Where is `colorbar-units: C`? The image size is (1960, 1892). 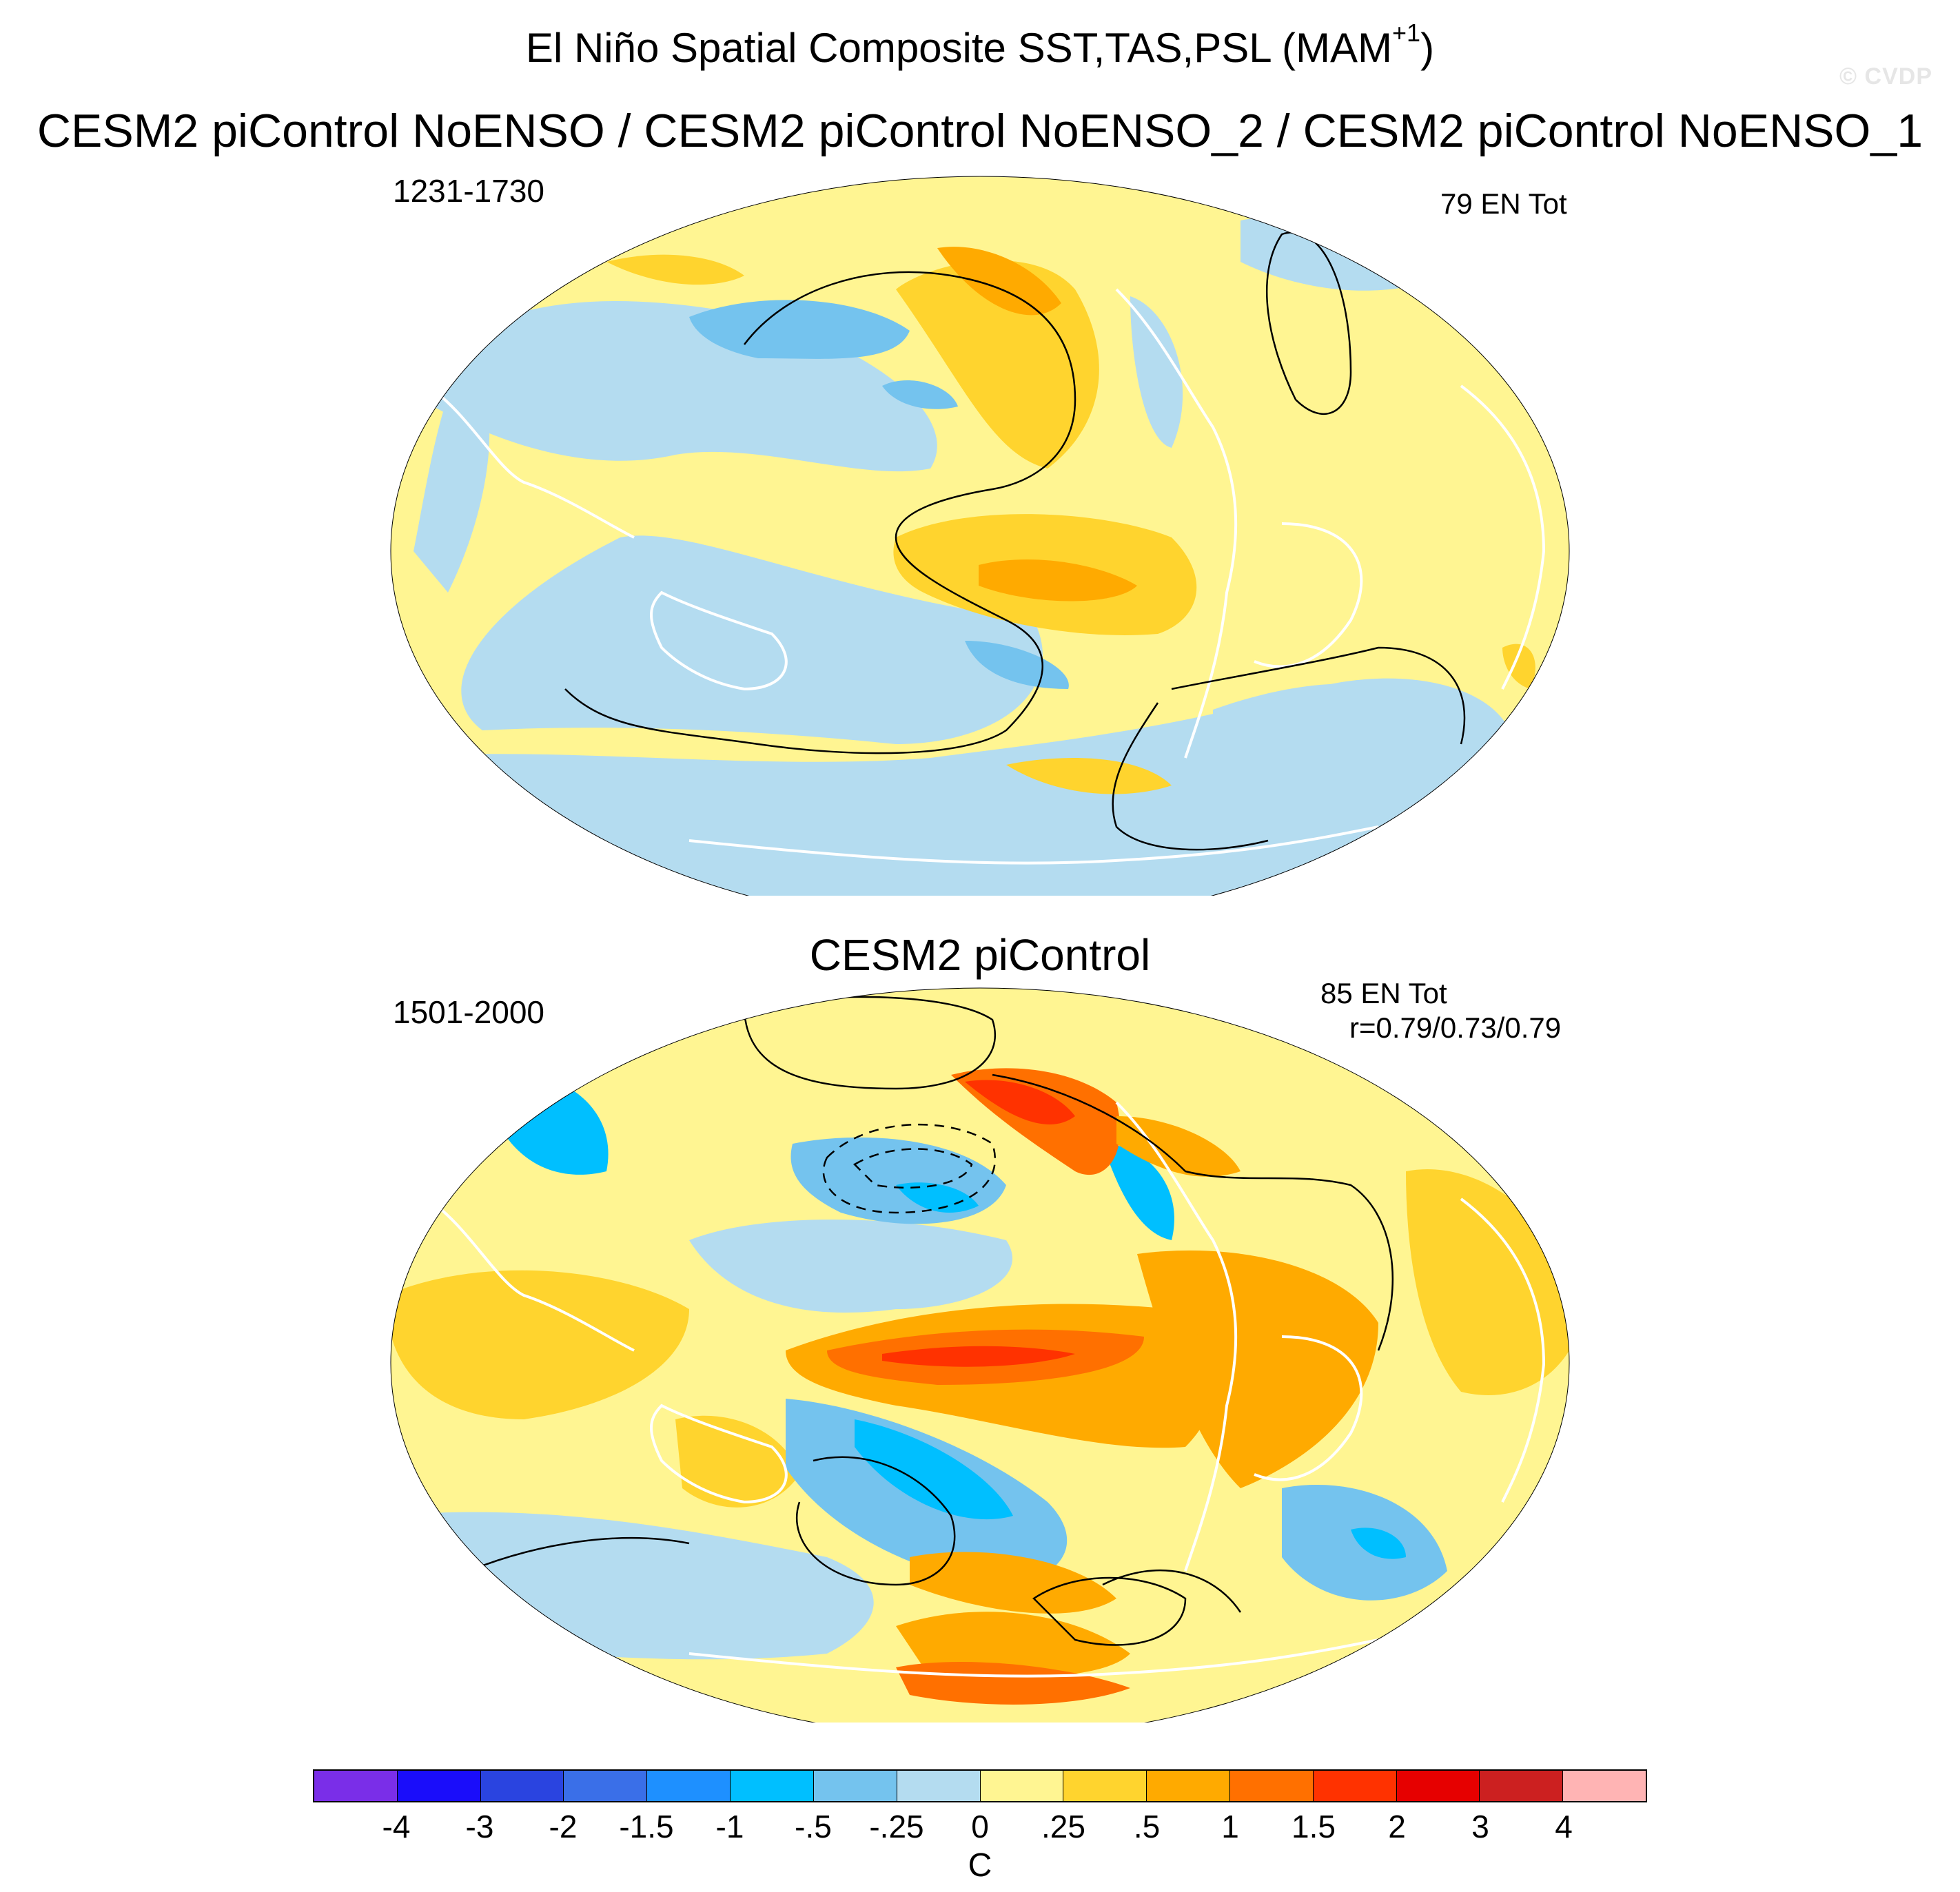
colorbar-units: C is located at coordinates (980, 1865).